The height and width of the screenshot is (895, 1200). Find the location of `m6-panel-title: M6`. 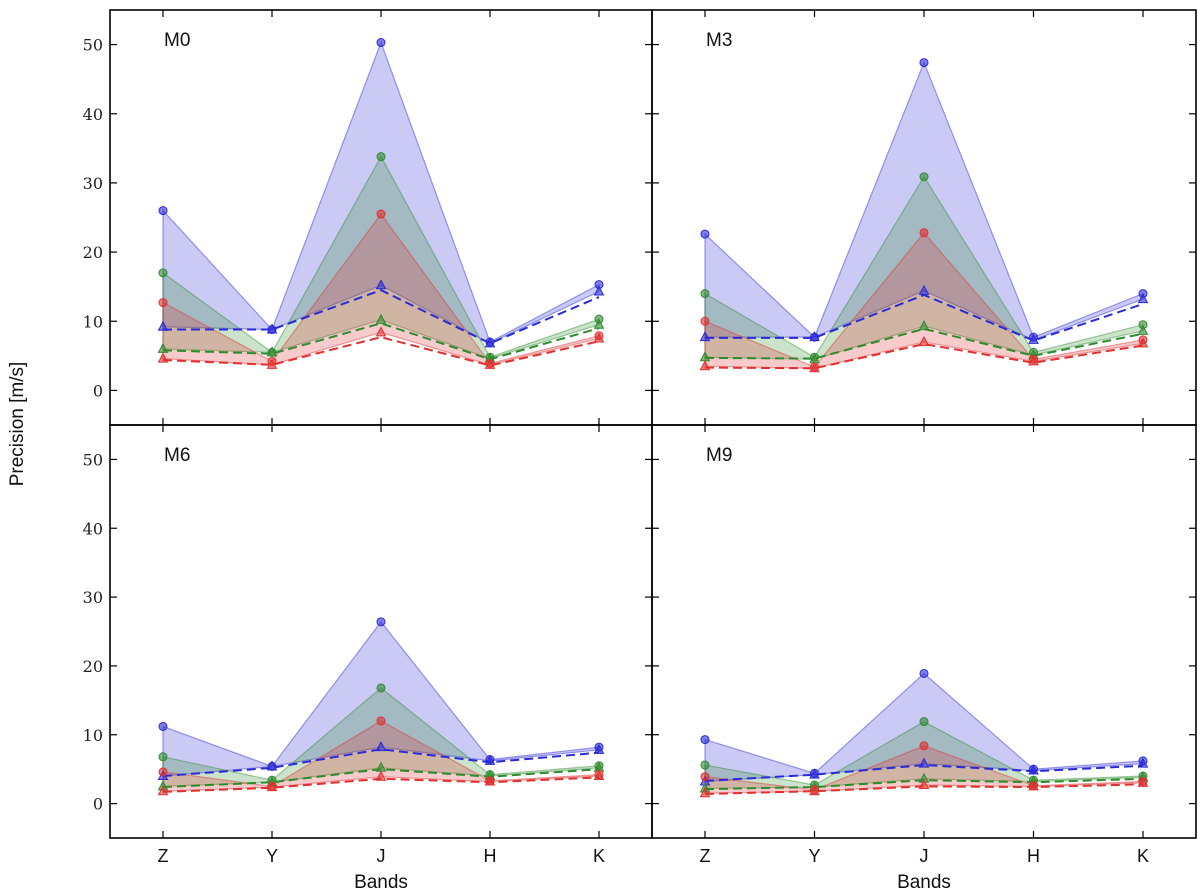

m6-panel-title: M6 is located at coordinates (177, 455).